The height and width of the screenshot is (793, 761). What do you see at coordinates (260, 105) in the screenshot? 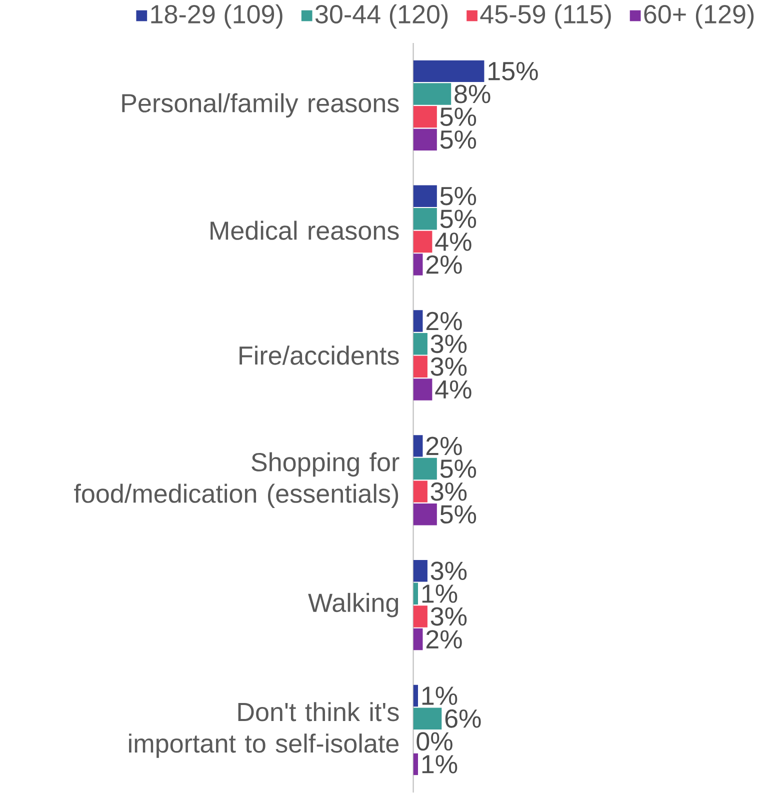
I see `y-tick-label: Personal/family reasons` at bounding box center [260, 105].